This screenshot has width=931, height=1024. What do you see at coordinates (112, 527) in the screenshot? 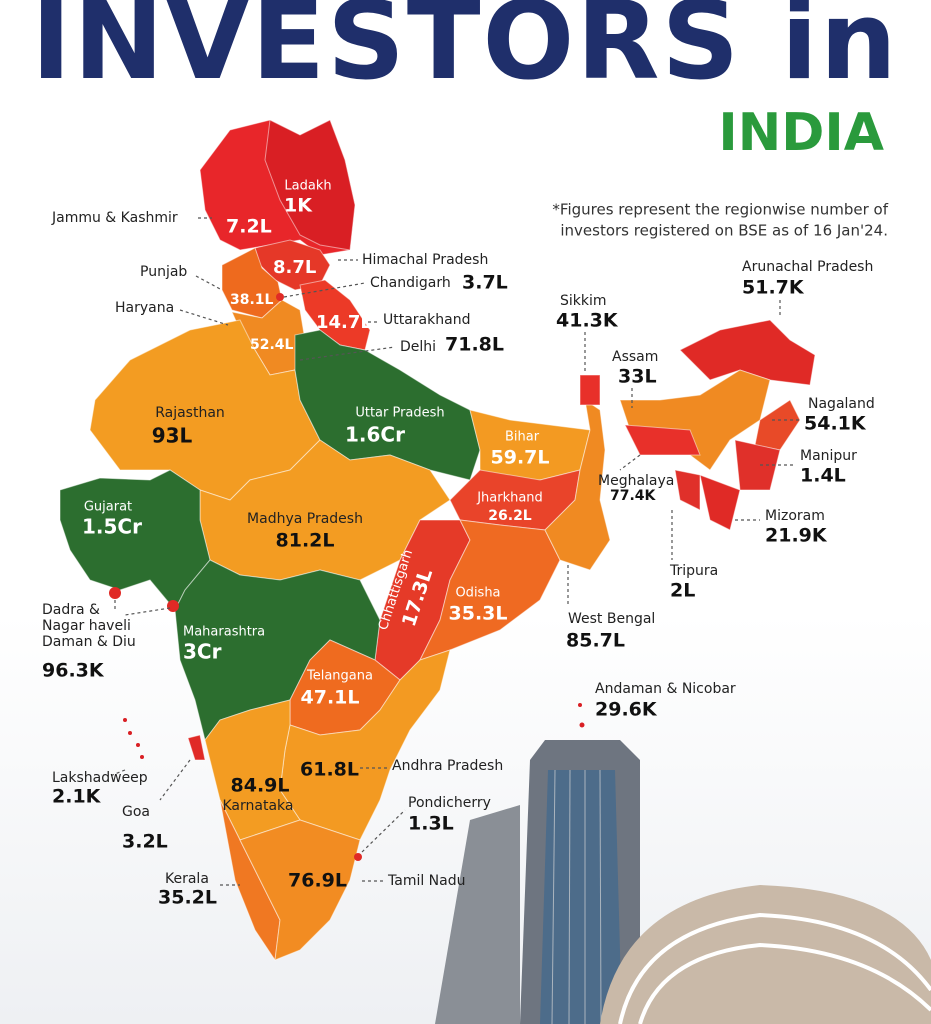
I see `region-value: 1.5Cr` at bounding box center [112, 527].